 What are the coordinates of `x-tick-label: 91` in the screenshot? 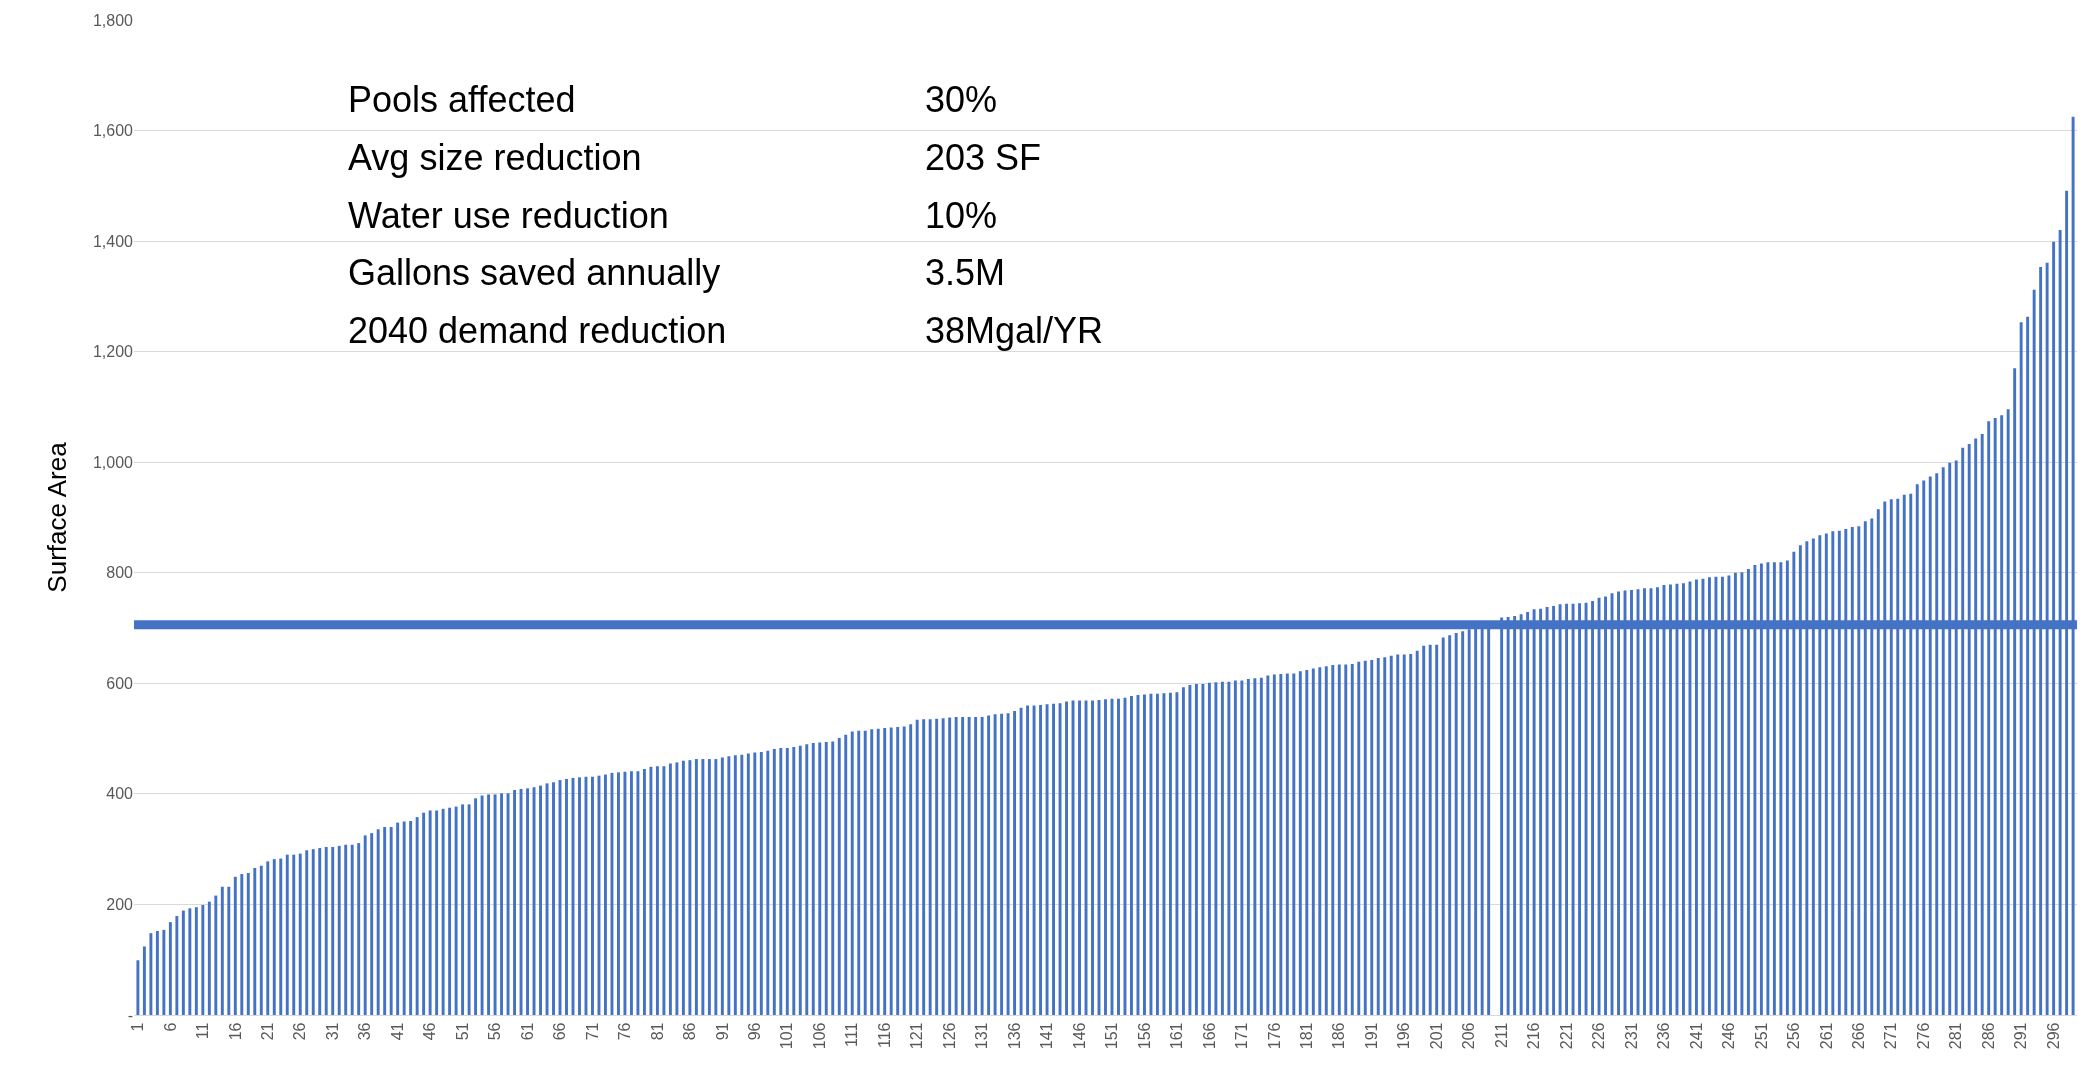 It's located at (722, 1031).